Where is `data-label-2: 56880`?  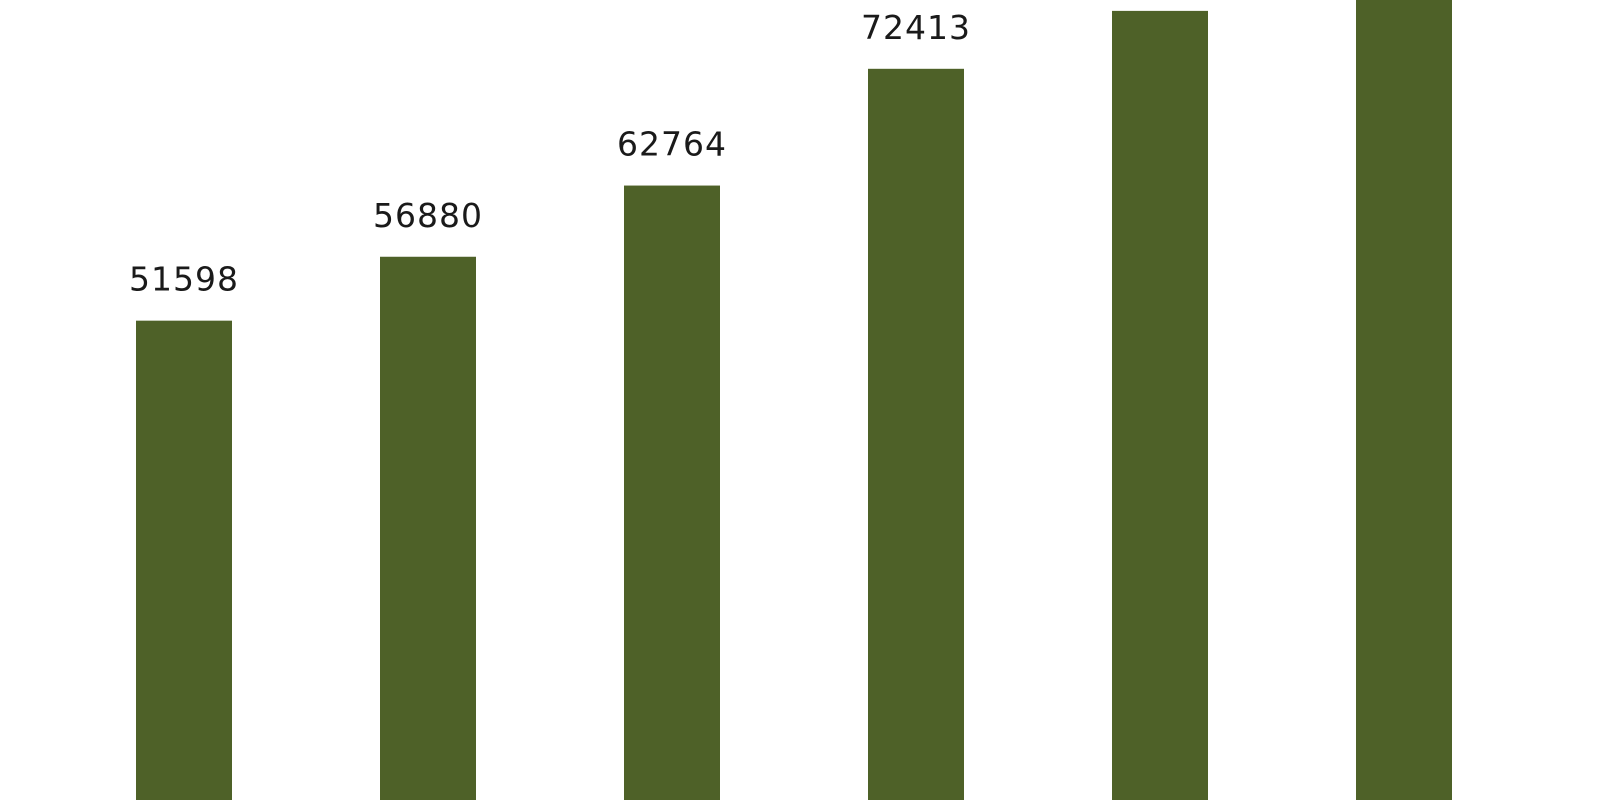 data-label-2: 56880 is located at coordinates (428, 215).